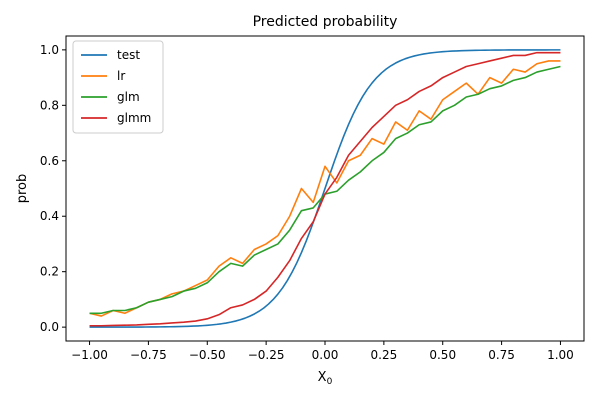 This screenshot has width=600, height=400. I want to click on y-tick-label: 0.4, so click(49, 216).